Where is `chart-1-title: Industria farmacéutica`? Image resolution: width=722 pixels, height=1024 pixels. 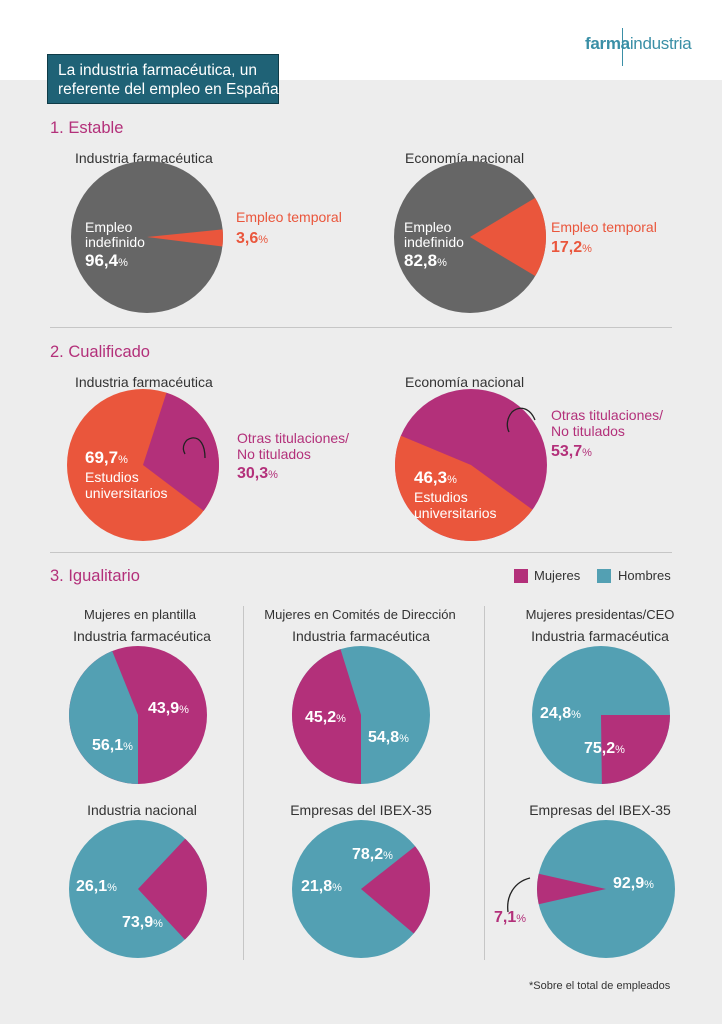 chart-1-title: Industria farmacéutica is located at coordinates (144, 158).